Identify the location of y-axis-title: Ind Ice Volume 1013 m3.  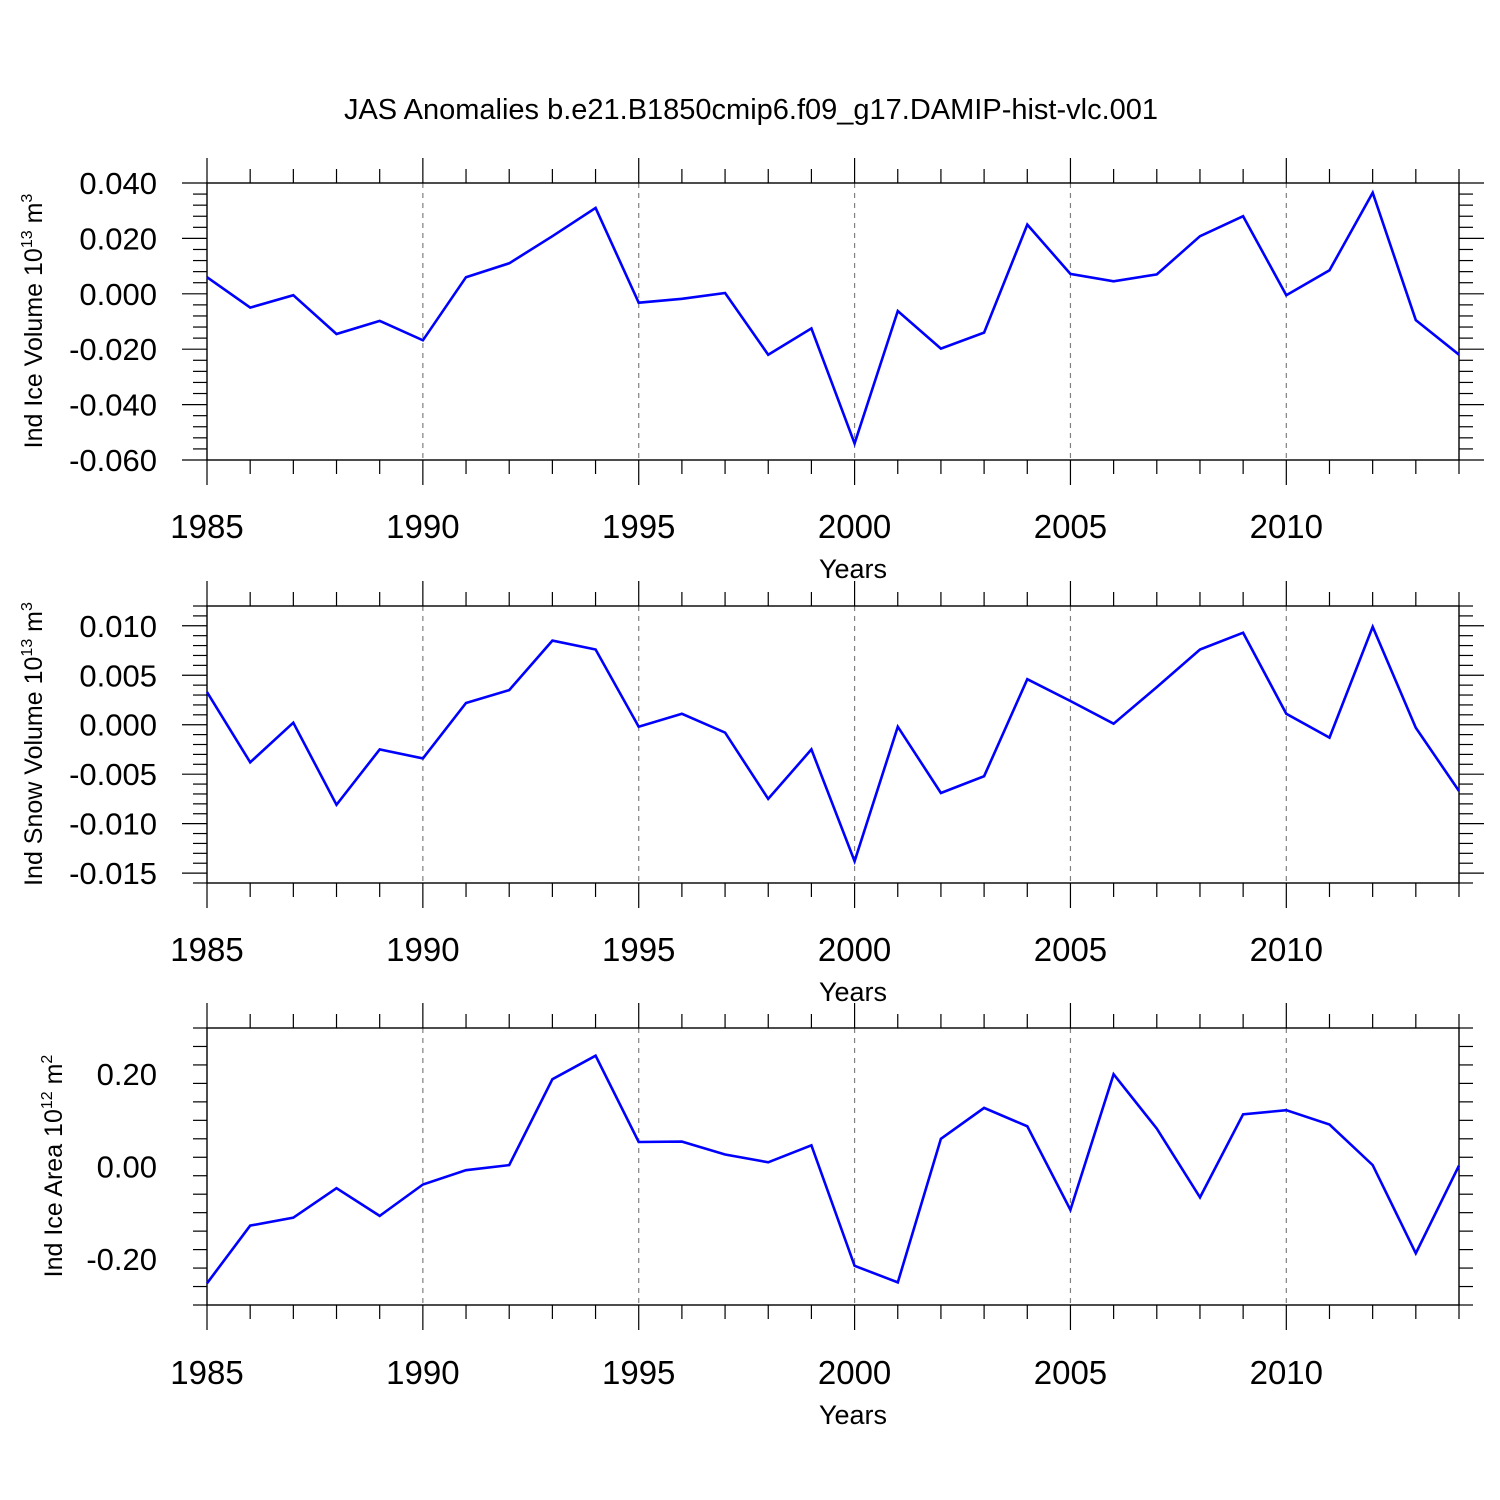
(33, 321).